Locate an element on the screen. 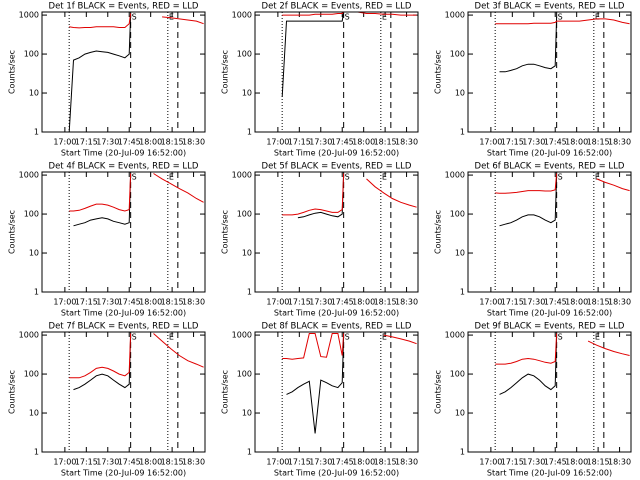 Image resolution: width=640 pixels, height=480 pixels. chart-title: Det 9f BLACK = Events, RED = LLD is located at coordinates (550, 327).